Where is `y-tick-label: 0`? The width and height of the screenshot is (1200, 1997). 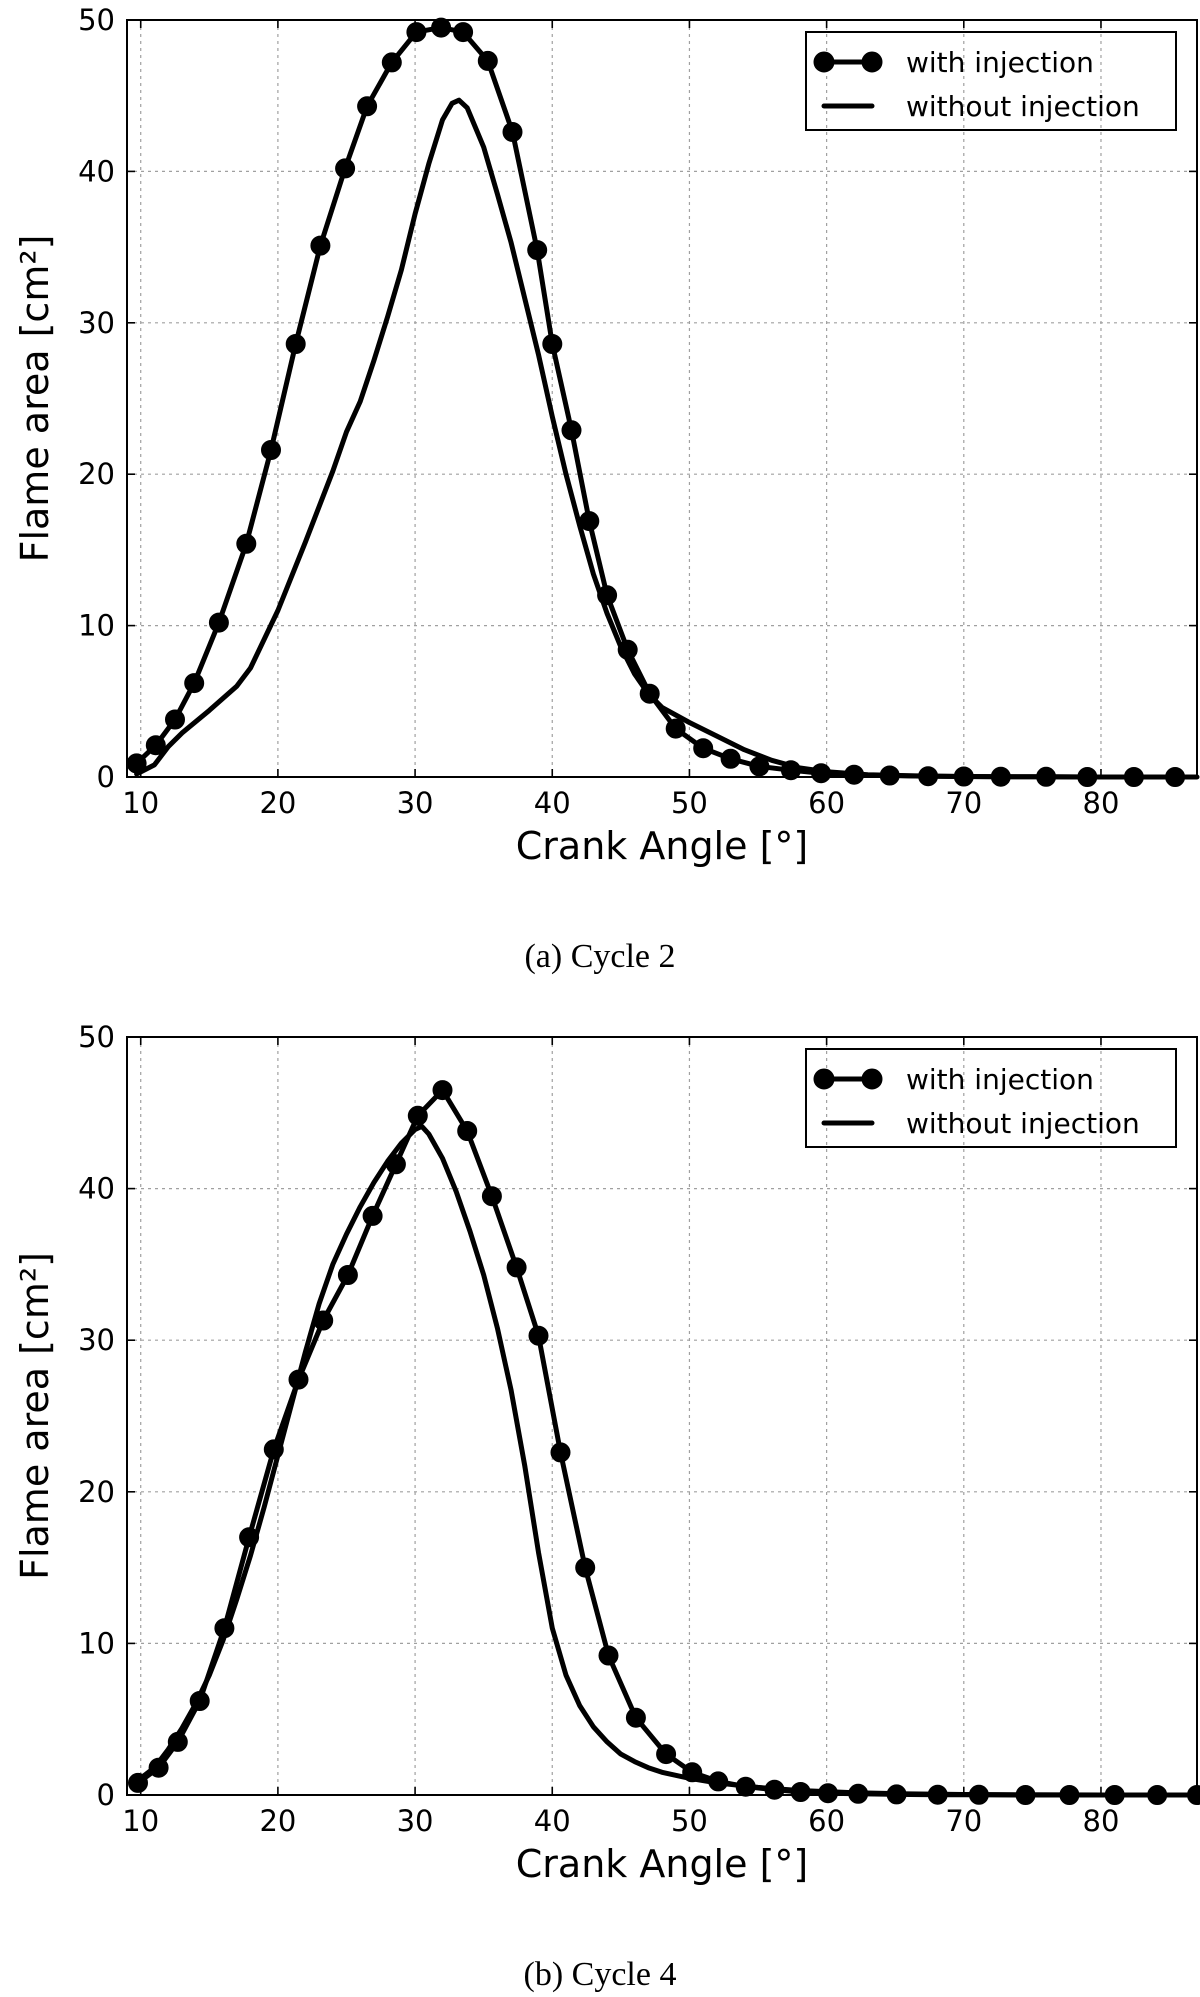
y-tick-label: 0 is located at coordinates (106, 1795).